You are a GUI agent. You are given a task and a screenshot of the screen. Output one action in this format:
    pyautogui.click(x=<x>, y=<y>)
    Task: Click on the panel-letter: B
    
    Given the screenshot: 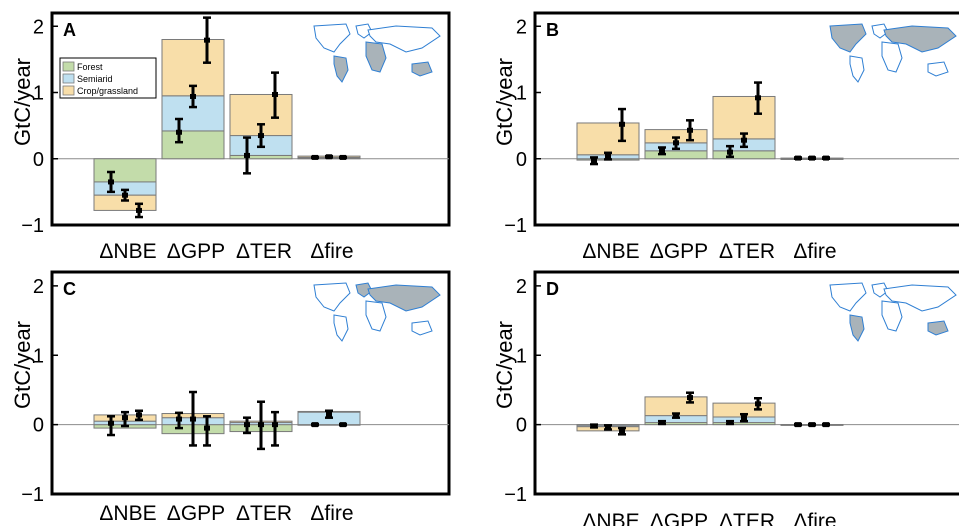 What is the action you would take?
    pyautogui.click(x=552, y=30)
    